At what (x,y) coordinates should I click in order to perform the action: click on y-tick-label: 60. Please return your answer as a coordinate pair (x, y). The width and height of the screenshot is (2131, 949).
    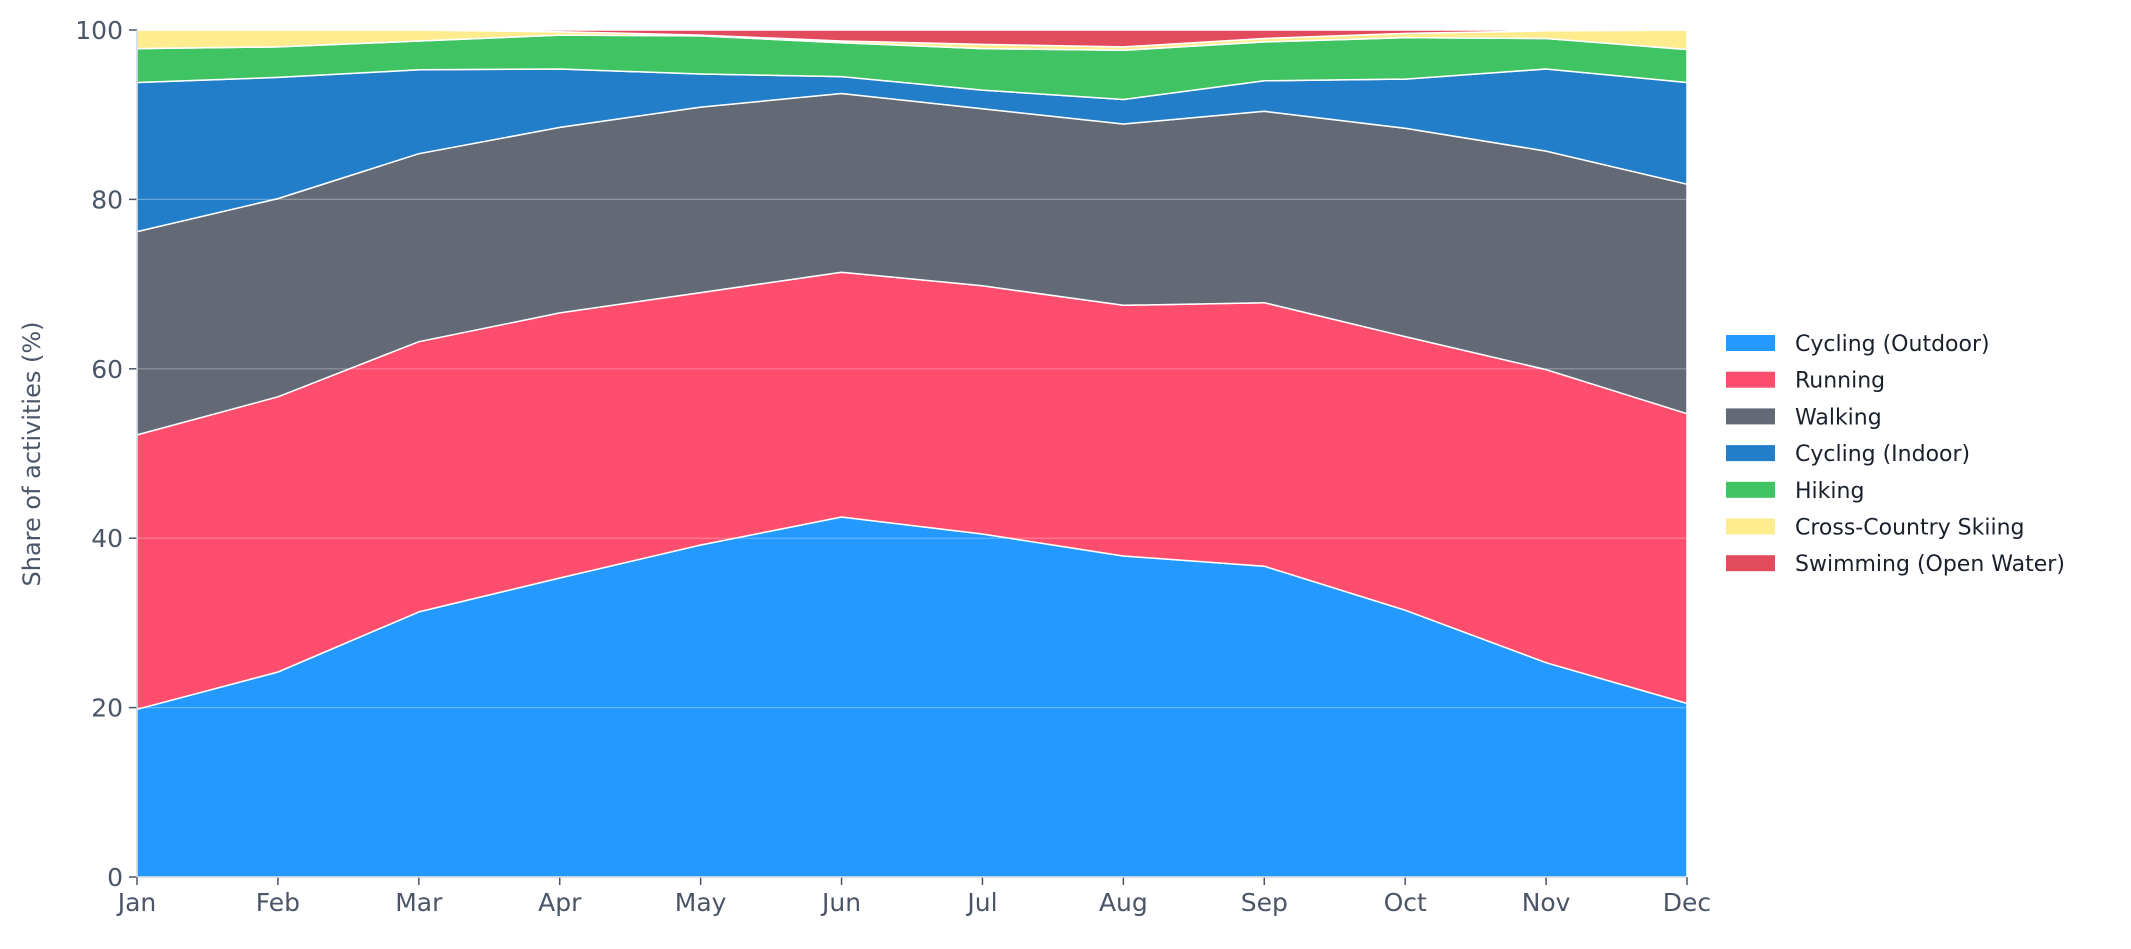
    Looking at the image, I should click on (107, 369).